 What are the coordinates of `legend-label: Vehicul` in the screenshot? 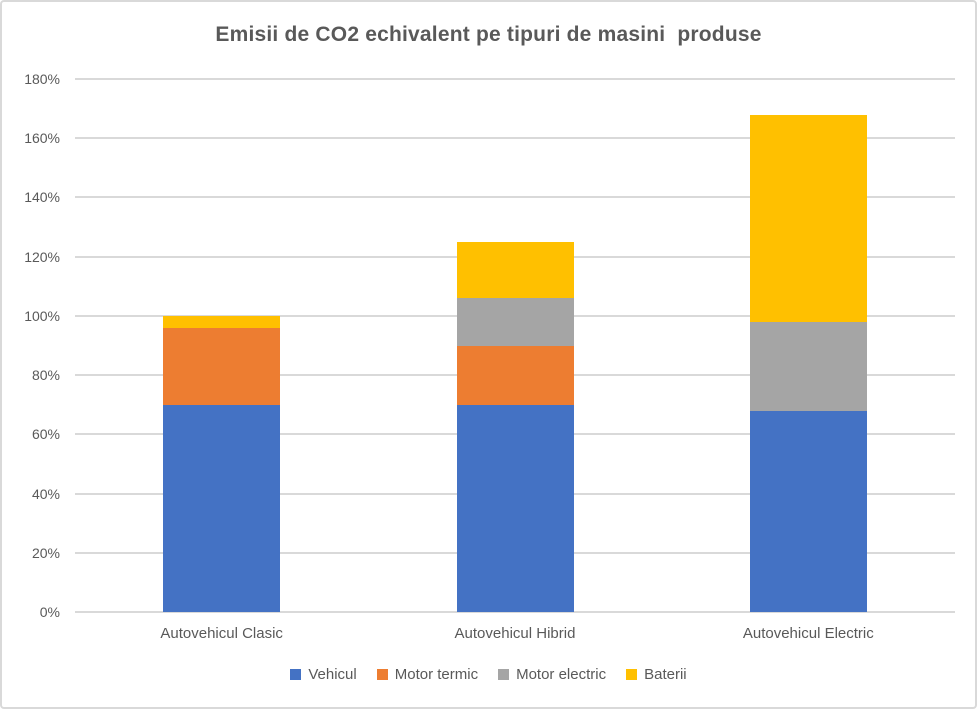 It's located at (332, 674).